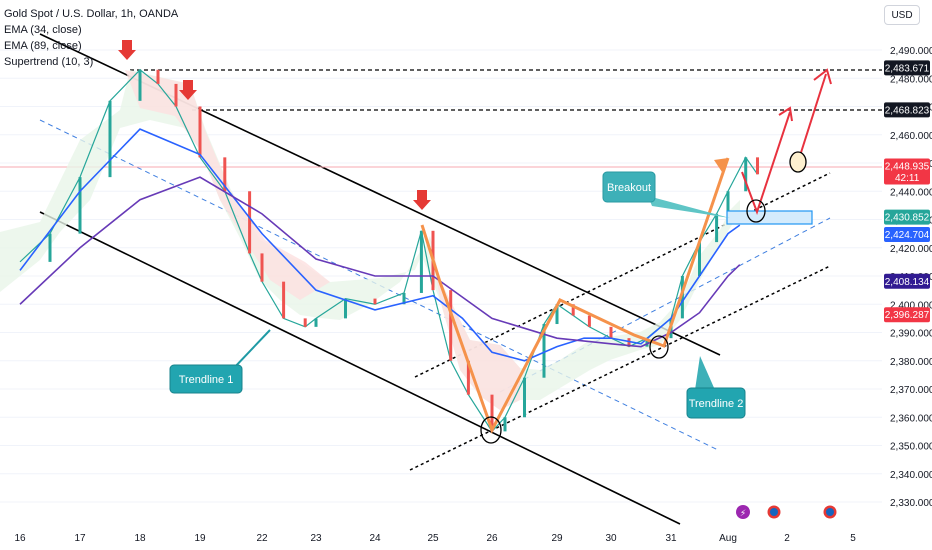  I want to click on price-tag-purple: 2,408.134, so click(907, 281).